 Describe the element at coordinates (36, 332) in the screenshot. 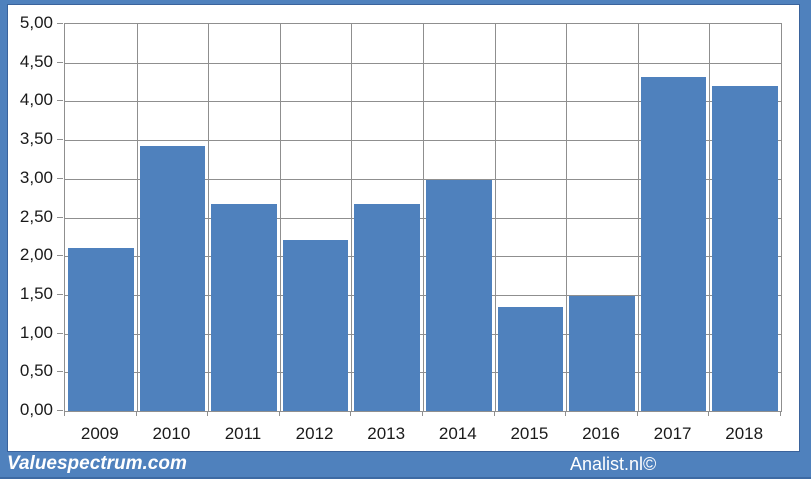

I see `y-tick-label: 1,00` at that location.